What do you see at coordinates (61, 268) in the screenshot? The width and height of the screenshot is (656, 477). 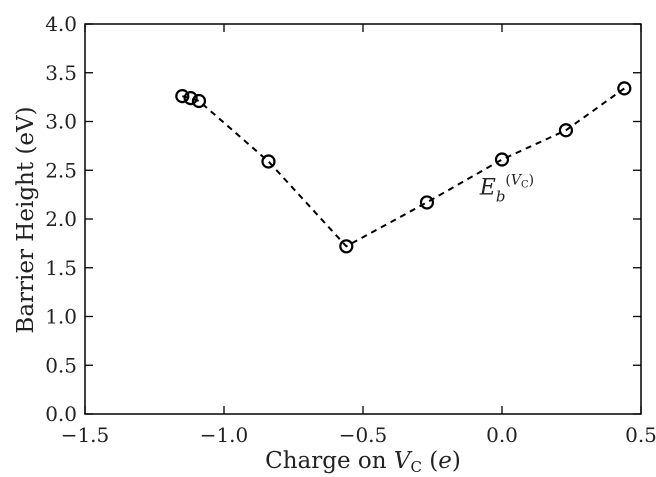 I see `y-tick-label: 1.5` at bounding box center [61, 268].